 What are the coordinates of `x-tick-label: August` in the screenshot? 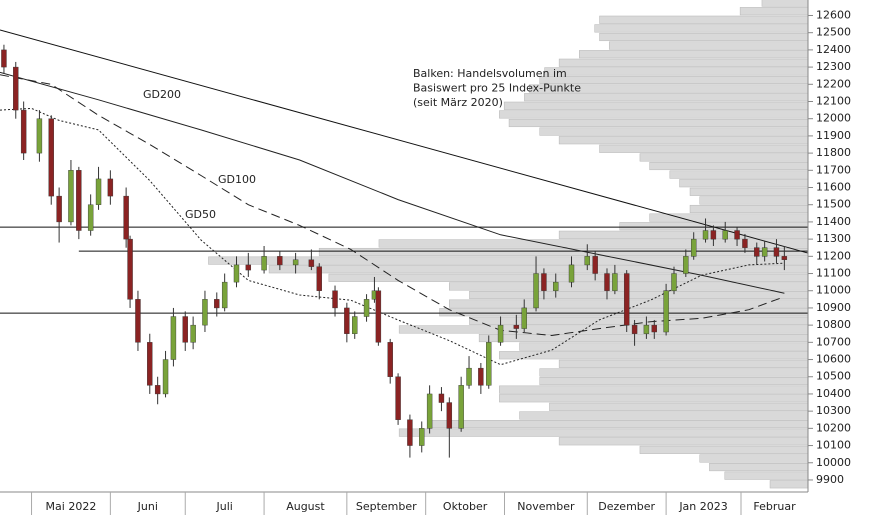 It's located at (305, 506).